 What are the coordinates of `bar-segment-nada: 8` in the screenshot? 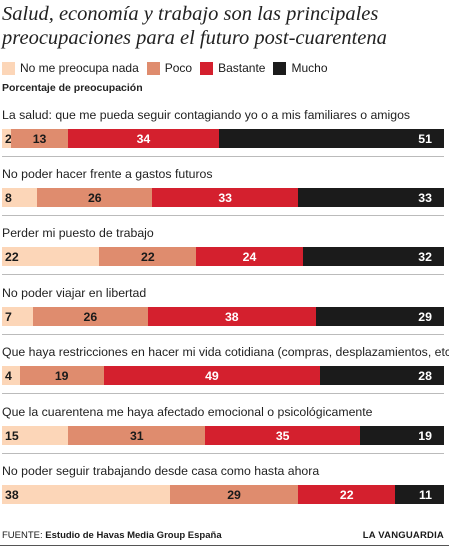 It's located at (20, 197).